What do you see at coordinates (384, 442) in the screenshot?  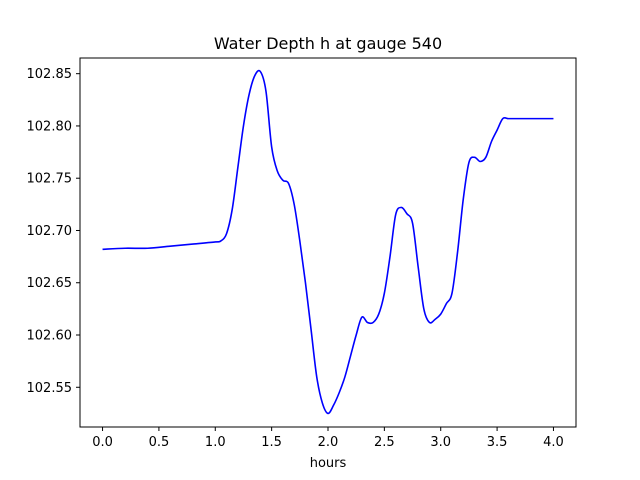 I see `x-tick-label: 2.5` at bounding box center [384, 442].